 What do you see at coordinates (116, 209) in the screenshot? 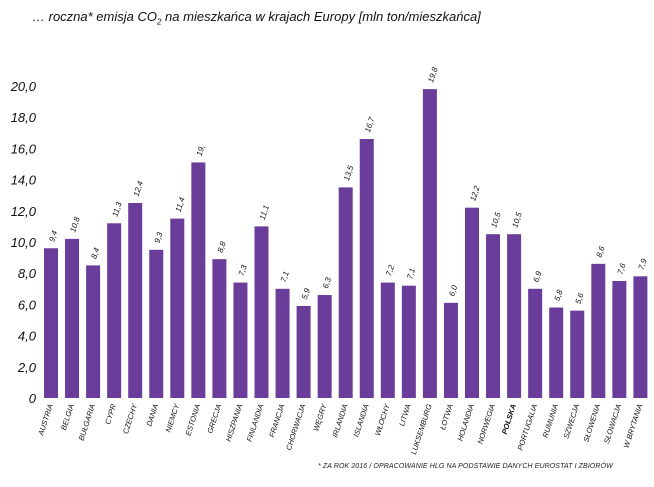
I see `bar-value-label: 11,3` at bounding box center [116, 209].